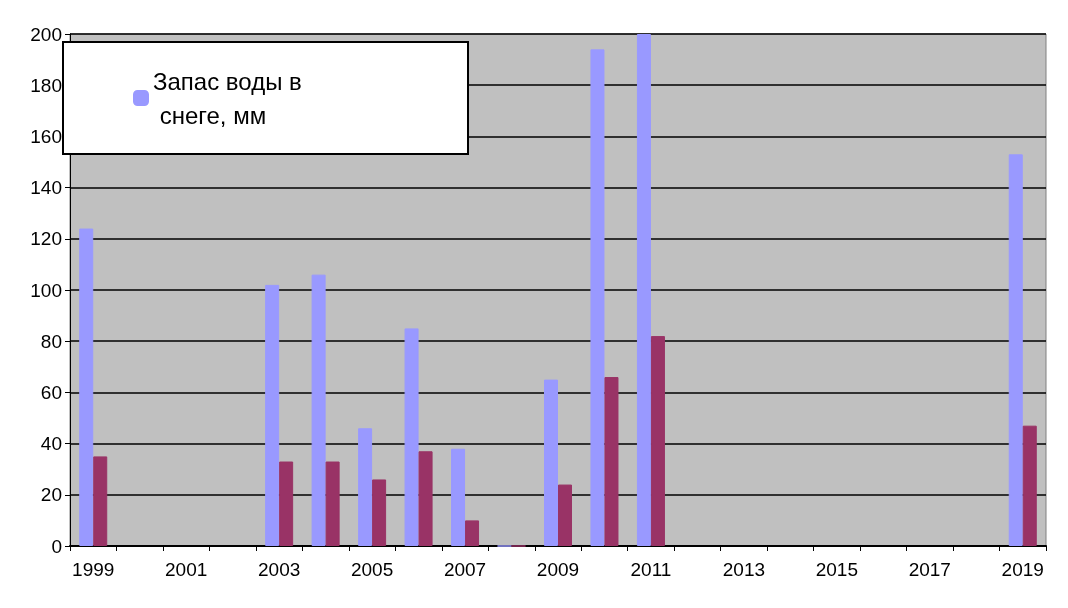 This screenshot has height=608, width=1068. What do you see at coordinates (558, 569) in the screenshot?
I see `x-tick-label: 2009` at bounding box center [558, 569].